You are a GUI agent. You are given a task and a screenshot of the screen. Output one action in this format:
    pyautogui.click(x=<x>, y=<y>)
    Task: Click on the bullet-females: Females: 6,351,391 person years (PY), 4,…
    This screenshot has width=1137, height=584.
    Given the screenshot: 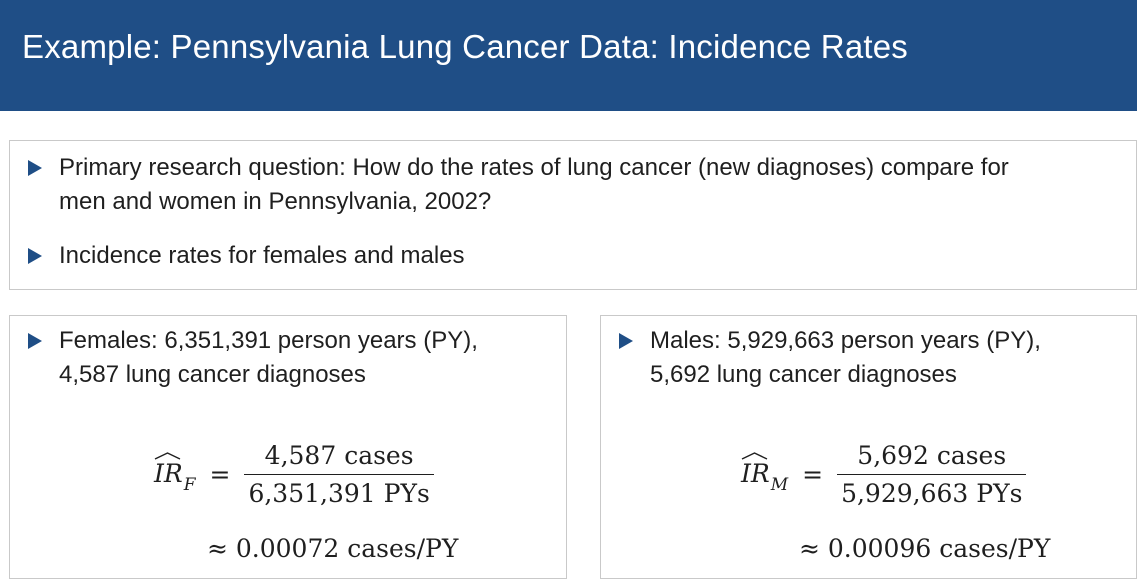 What is the action you would take?
    pyautogui.click(x=293, y=358)
    